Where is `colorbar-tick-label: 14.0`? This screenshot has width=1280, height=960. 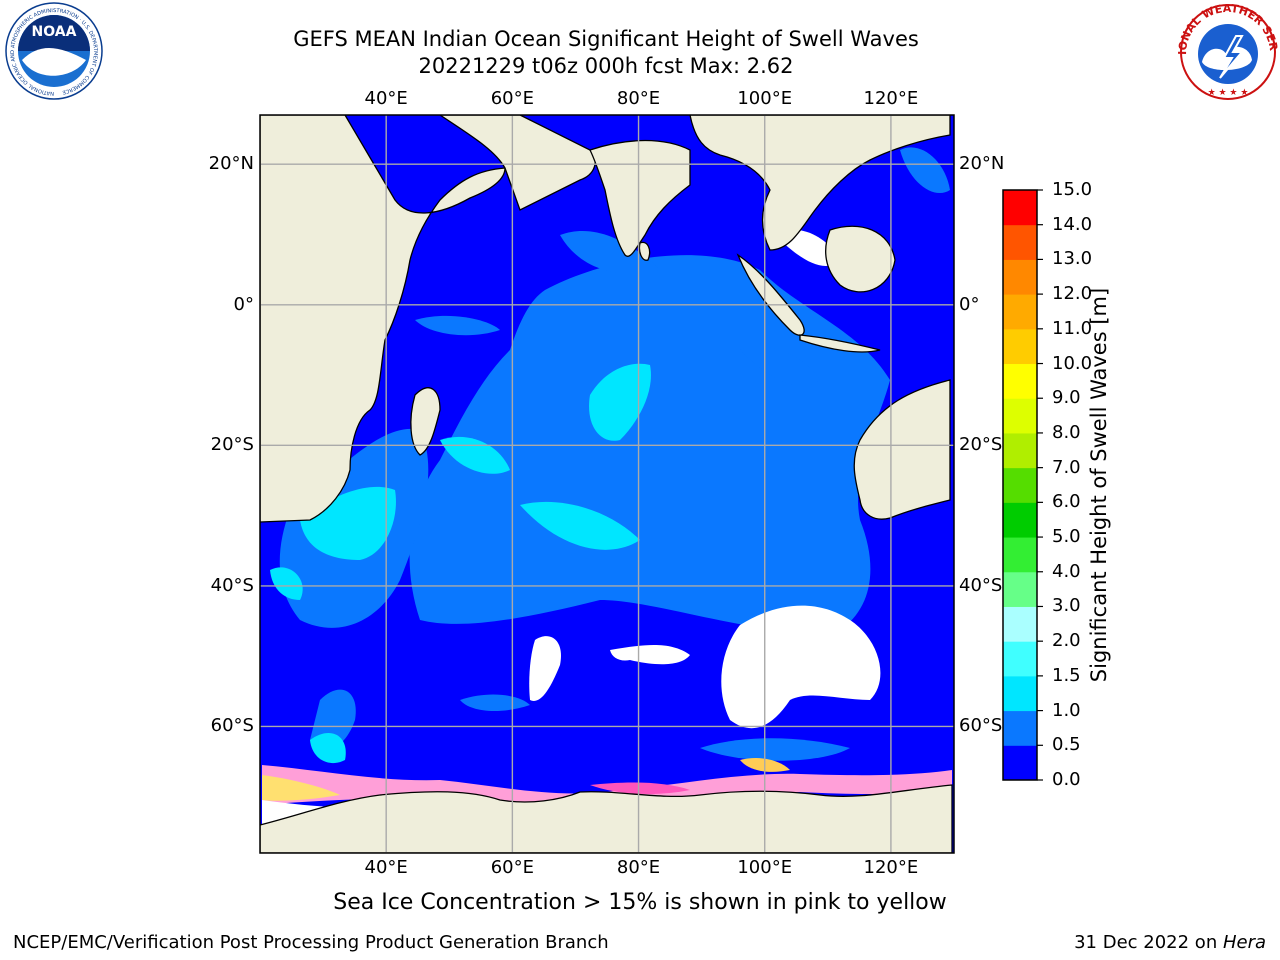
colorbar-tick-label: 14.0 is located at coordinates (1072, 224).